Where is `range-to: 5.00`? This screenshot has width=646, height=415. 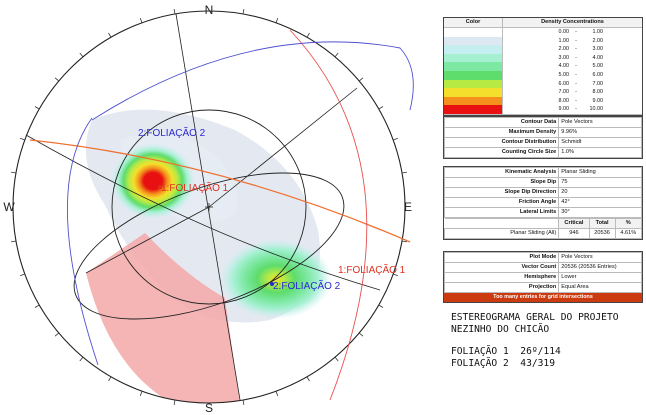 range-to: 5.00 is located at coordinates (598, 66).